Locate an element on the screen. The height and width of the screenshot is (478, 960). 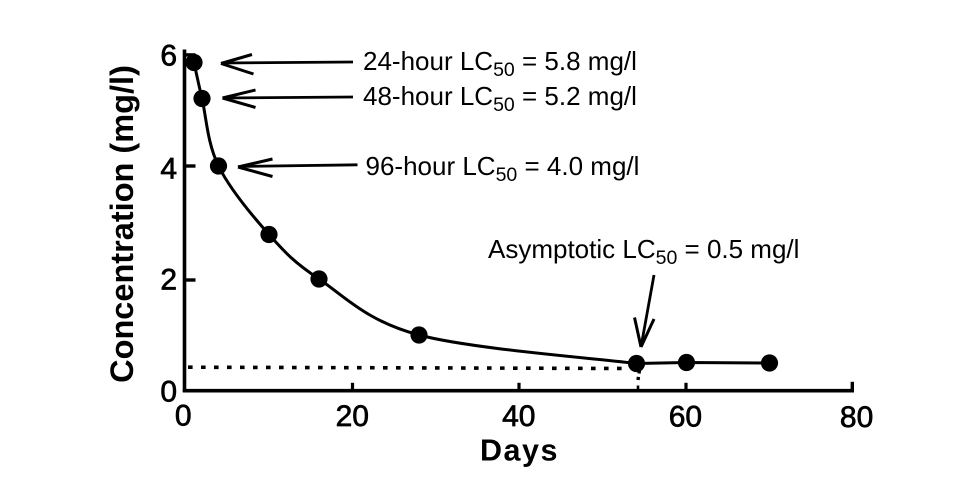
svg-text: Asymptotic LC50 = 0.5 mg/l is located at coordinates (643, 251).